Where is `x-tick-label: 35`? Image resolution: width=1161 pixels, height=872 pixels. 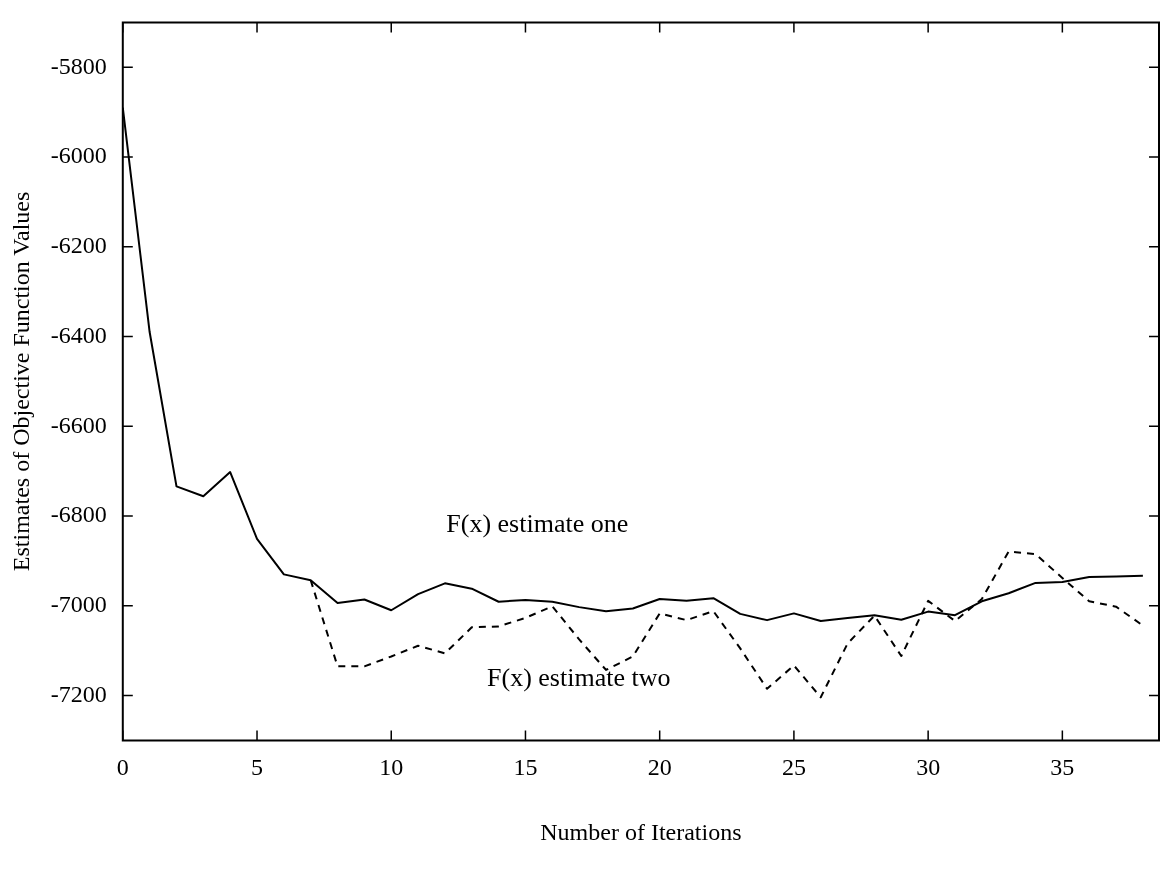
x-tick-label: 35 is located at coordinates (1062, 767).